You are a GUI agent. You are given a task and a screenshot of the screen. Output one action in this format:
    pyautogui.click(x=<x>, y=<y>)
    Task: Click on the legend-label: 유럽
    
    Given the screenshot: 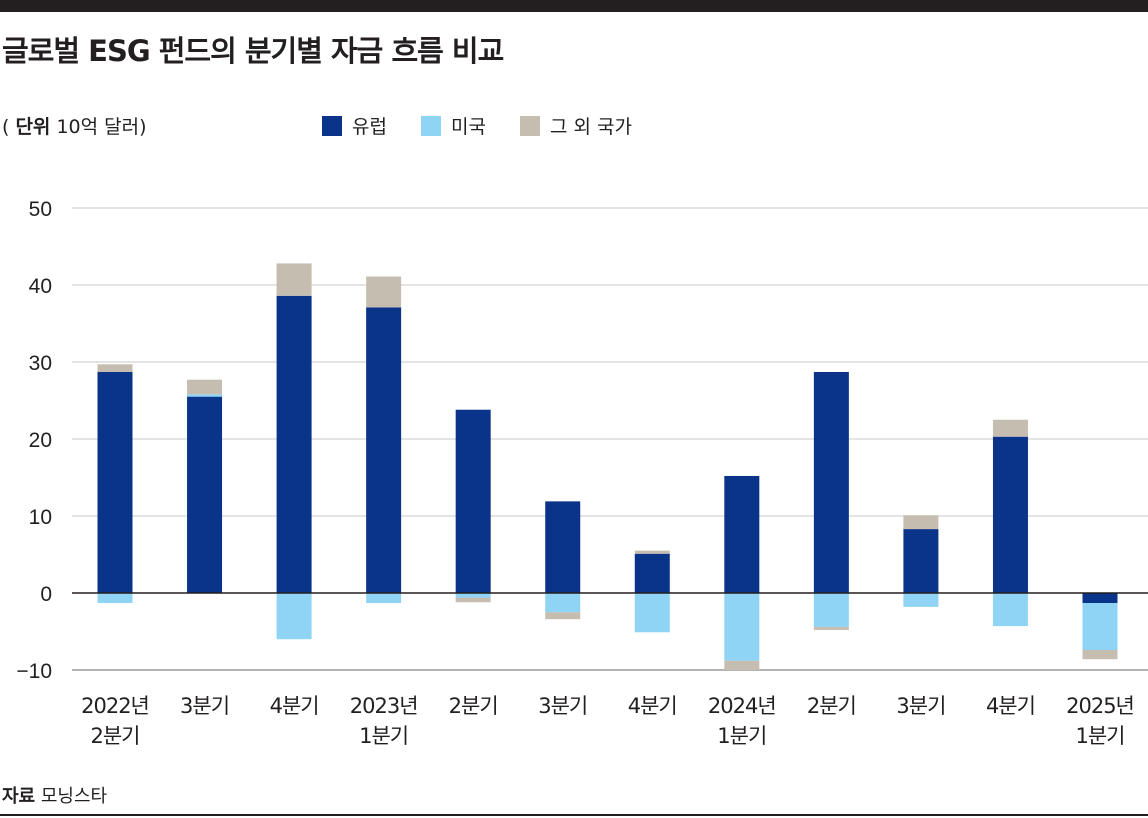 What is the action you would take?
    pyautogui.click(x=369, y=127)
    